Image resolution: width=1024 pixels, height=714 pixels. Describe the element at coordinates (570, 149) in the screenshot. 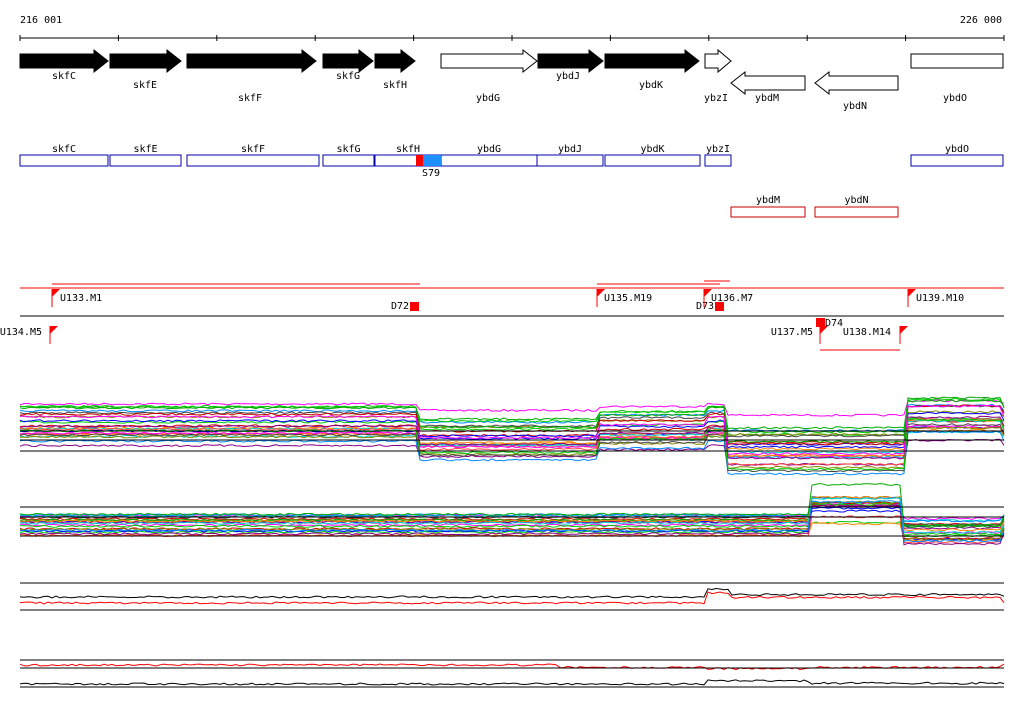

I see `feature-label: ybdJ` at that location.